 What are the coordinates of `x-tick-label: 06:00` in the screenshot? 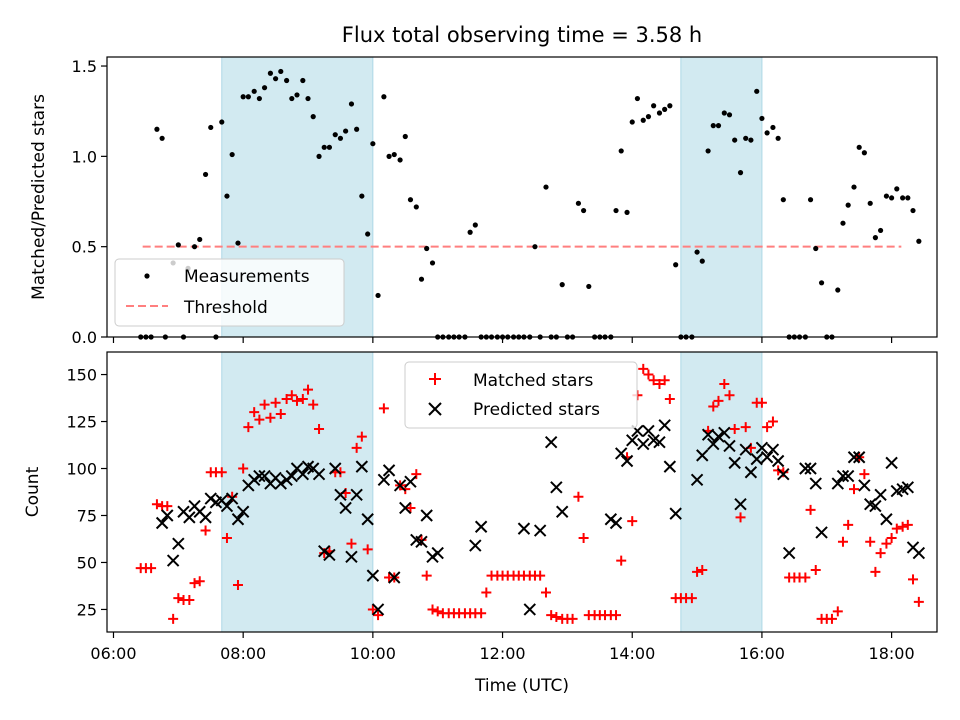 It's located at (113, 653).